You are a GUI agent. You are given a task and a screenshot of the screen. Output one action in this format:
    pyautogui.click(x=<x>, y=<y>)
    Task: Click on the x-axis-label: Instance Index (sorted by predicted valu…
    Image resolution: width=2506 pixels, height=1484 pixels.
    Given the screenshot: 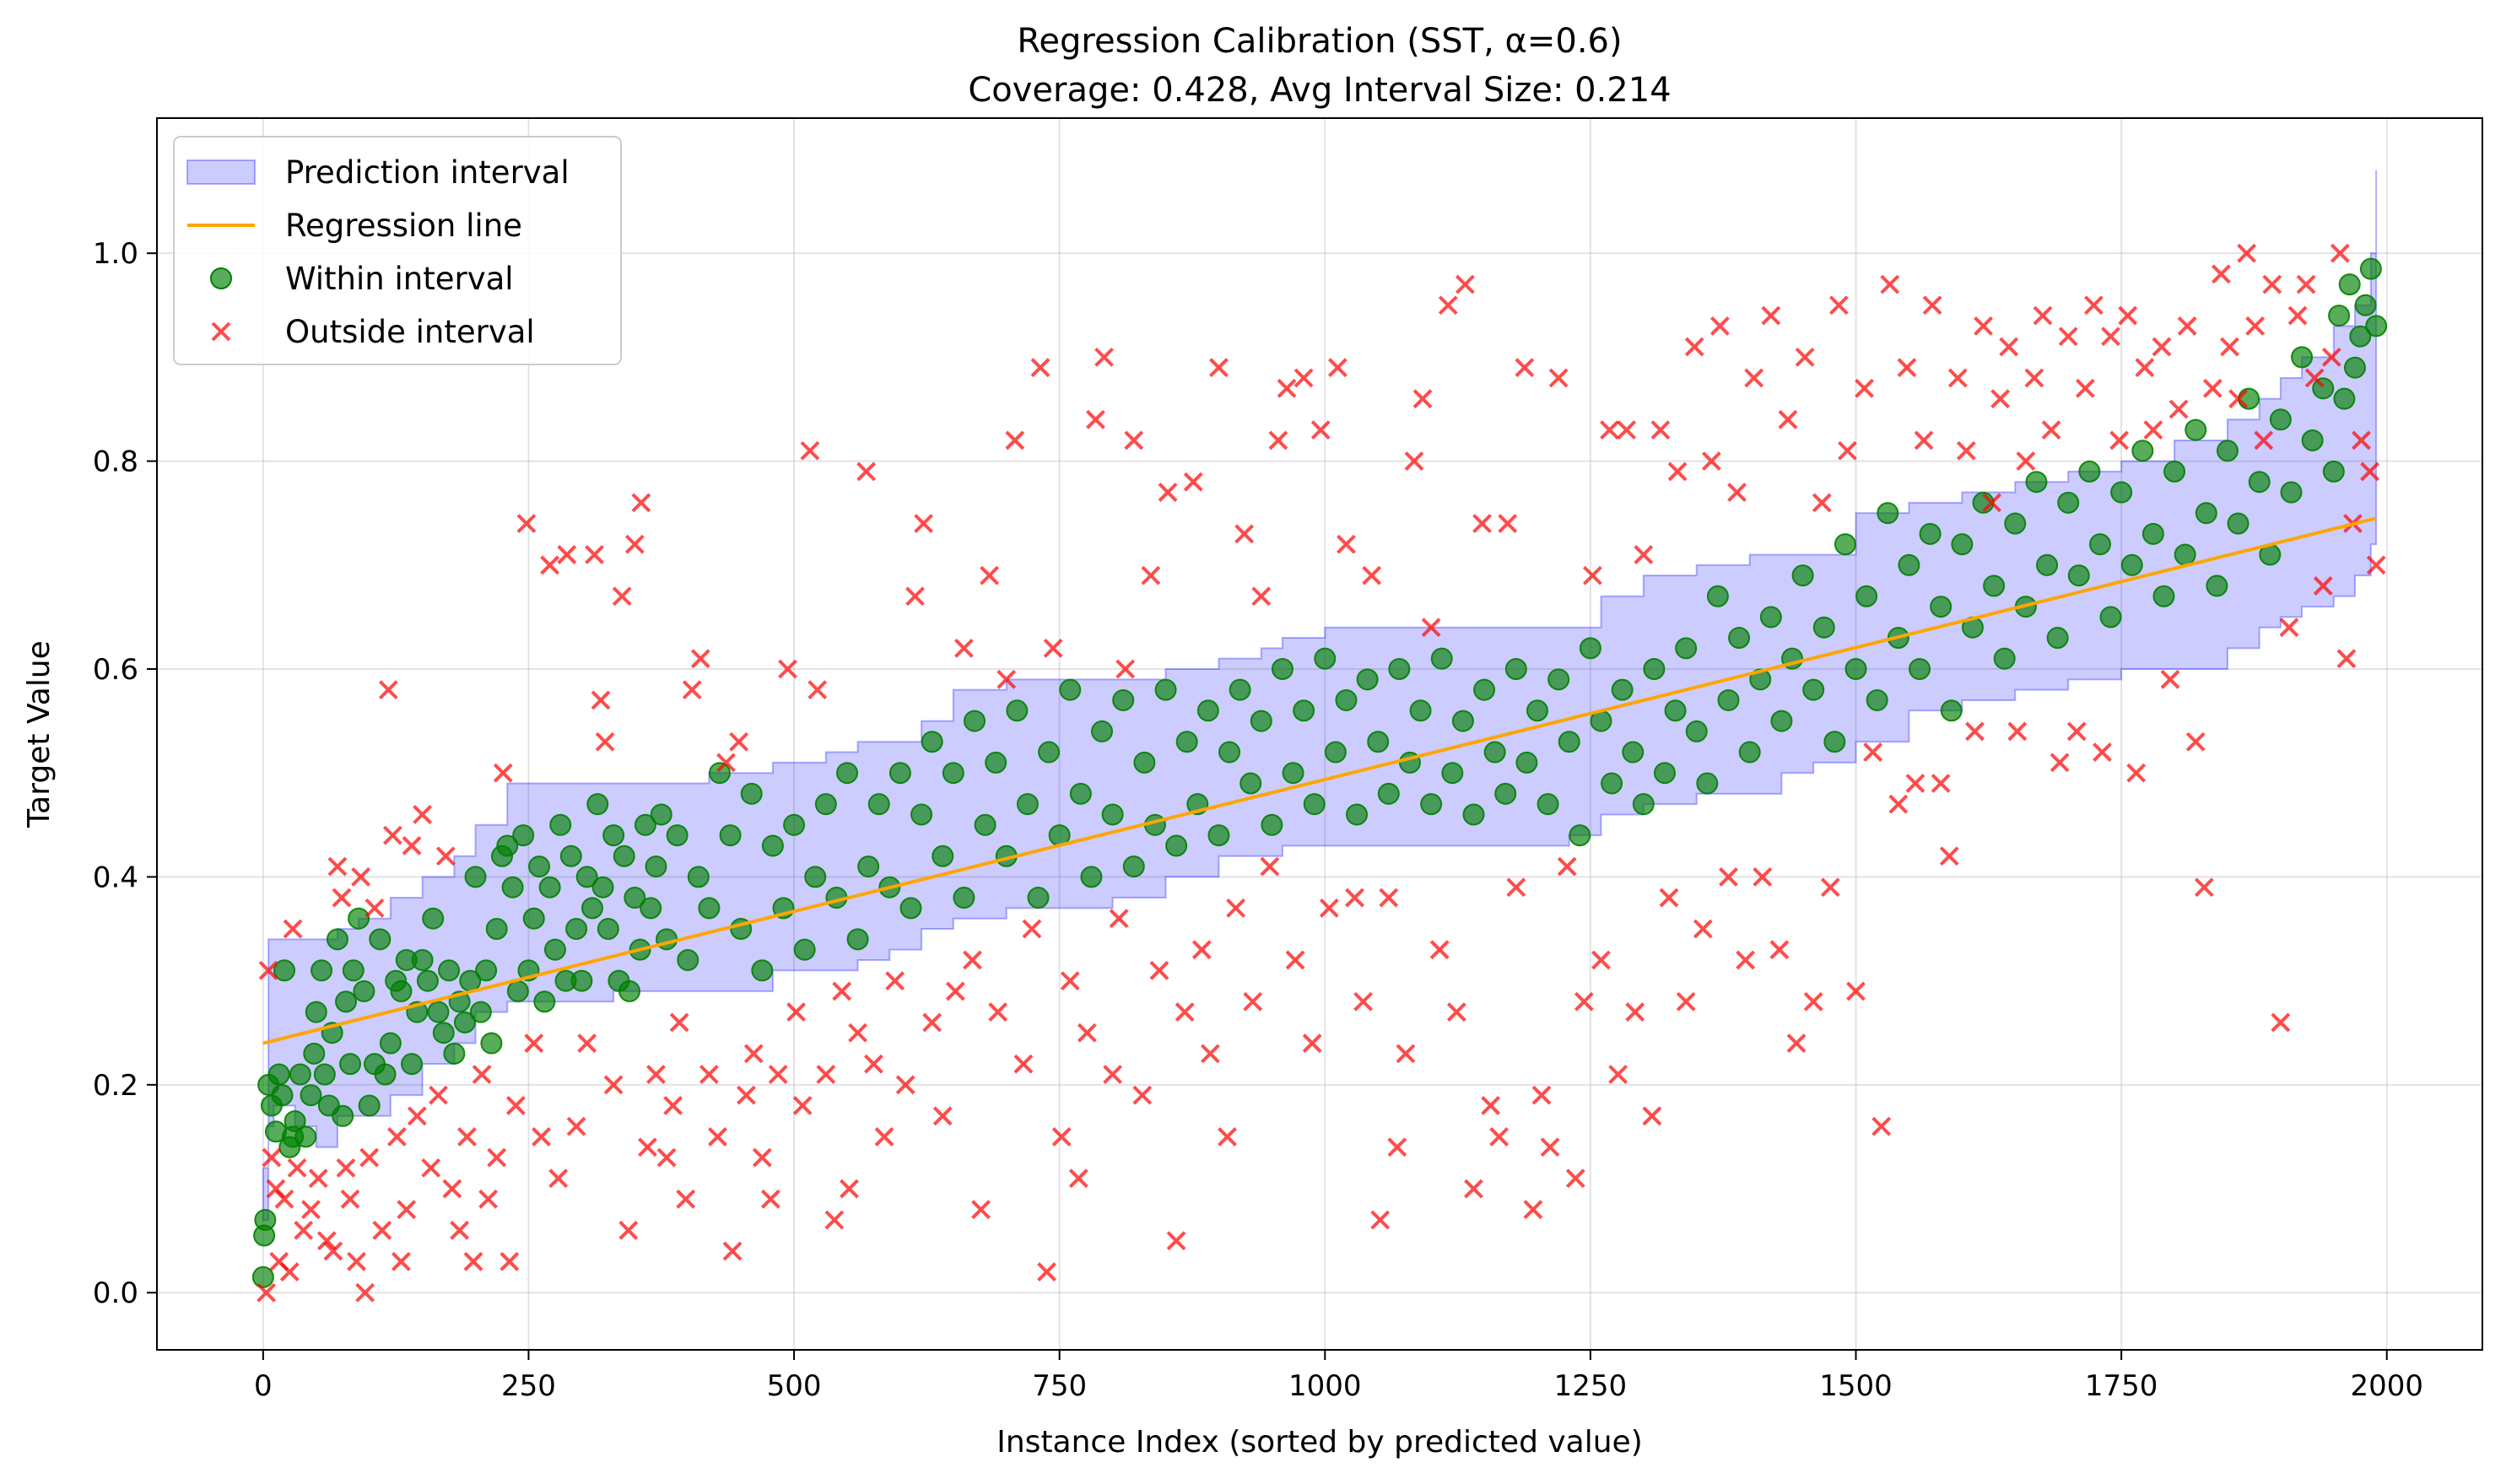 What is the action you would take?
    pyautogui.click(x=1320, y=1442)
    